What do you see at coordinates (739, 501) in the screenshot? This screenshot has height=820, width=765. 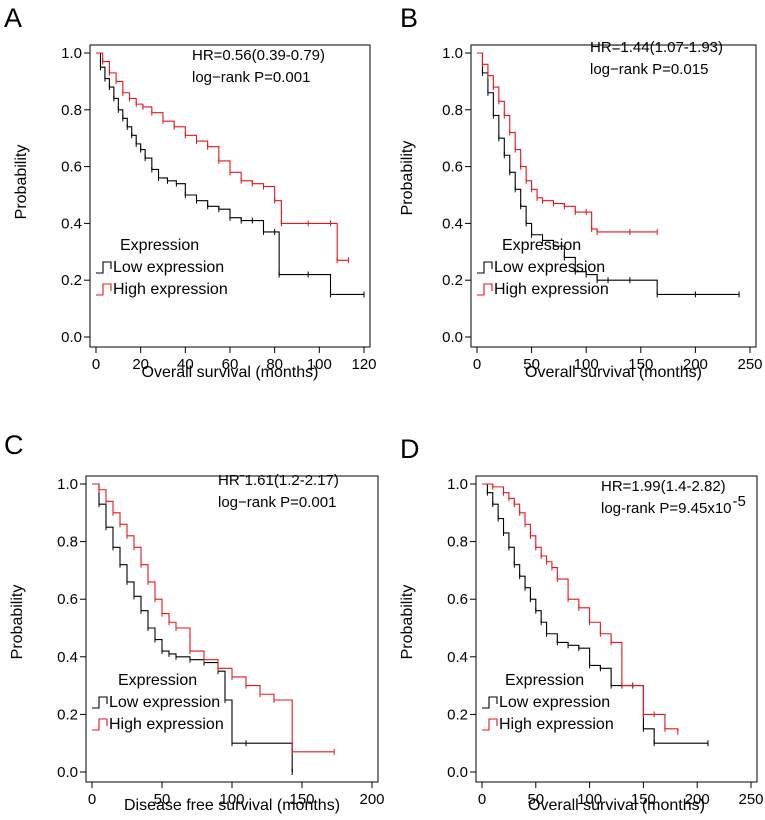 I see `p-exponent: -5` at bounding box center [739, 501].